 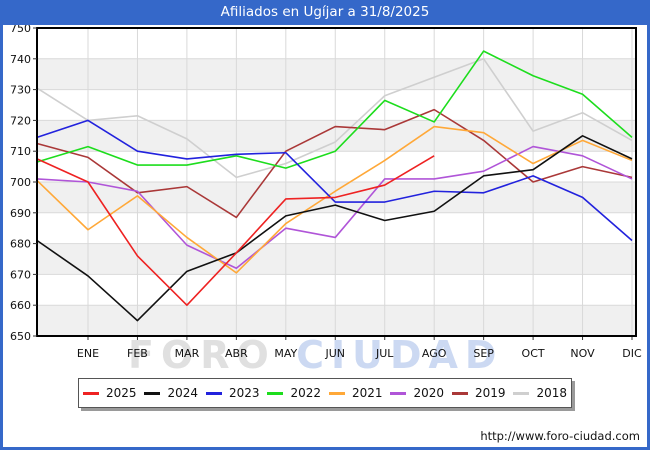 I want to click on x-tick-label: MAR, so click(x=187, y=353).